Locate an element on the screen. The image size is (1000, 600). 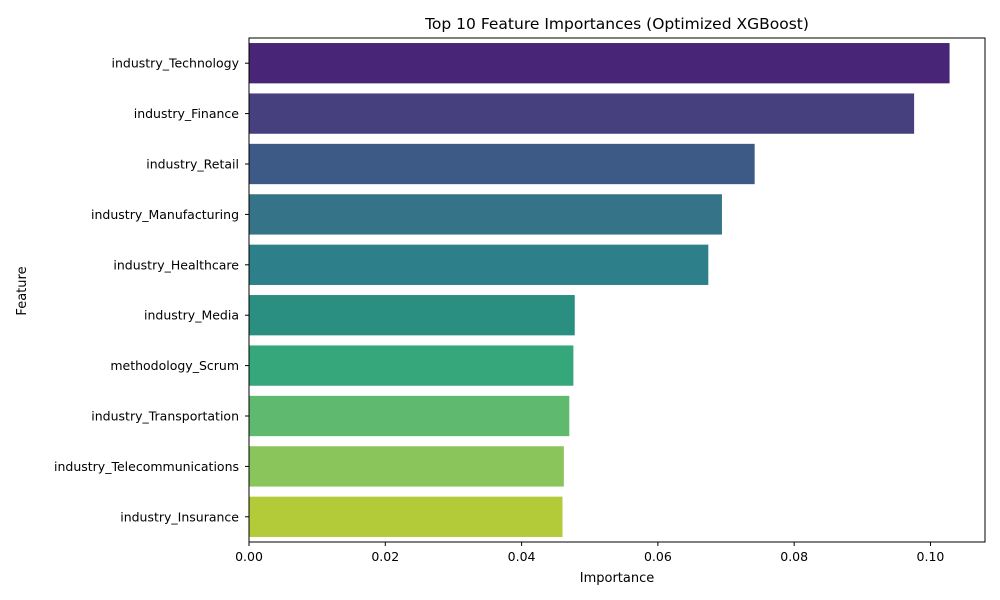
y-tick-label: industry_Technology is located at coordinates (176, 63).